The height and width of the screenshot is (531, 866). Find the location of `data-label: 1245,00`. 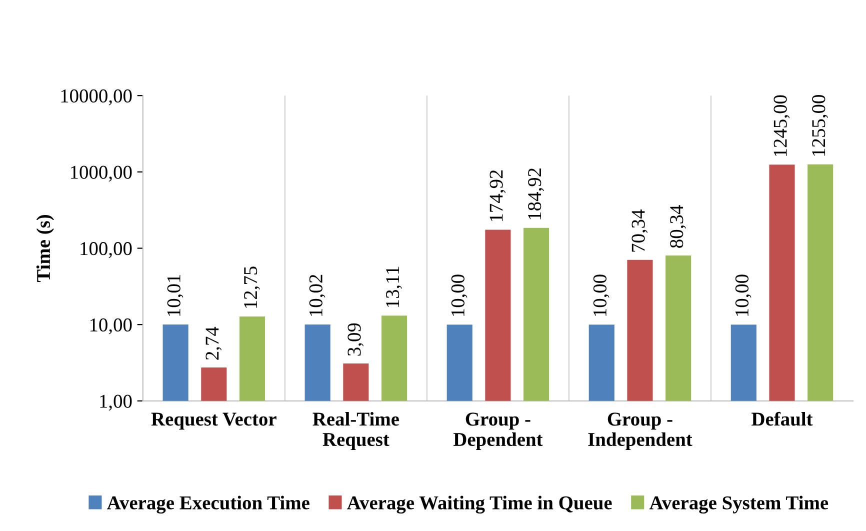

data-label: 1245,00 is located at coordinates (782, 125).